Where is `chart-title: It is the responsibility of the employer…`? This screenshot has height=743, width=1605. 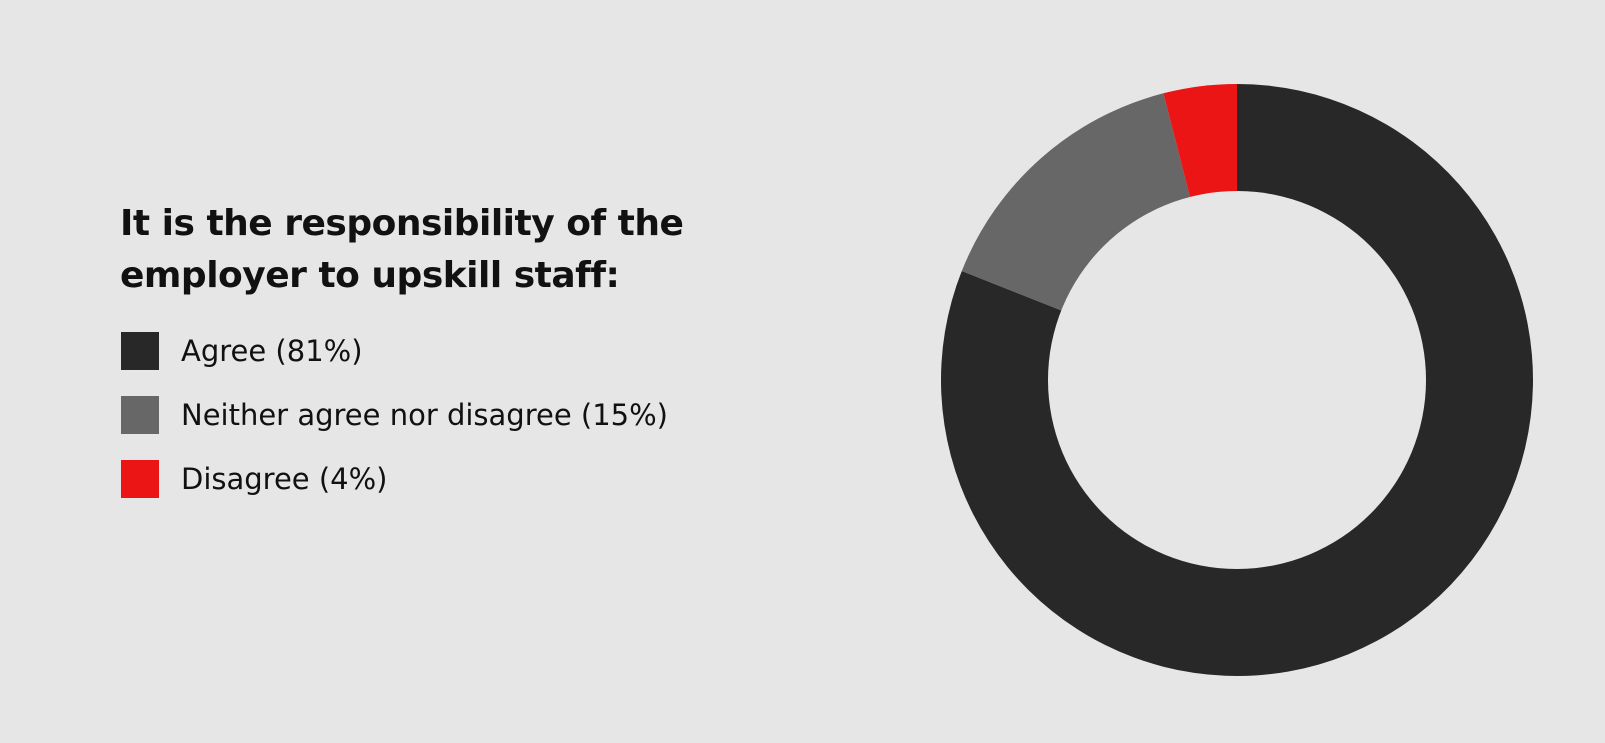 chart-title: It is the responsibility of the employer… is located at coordinates (402, 249).